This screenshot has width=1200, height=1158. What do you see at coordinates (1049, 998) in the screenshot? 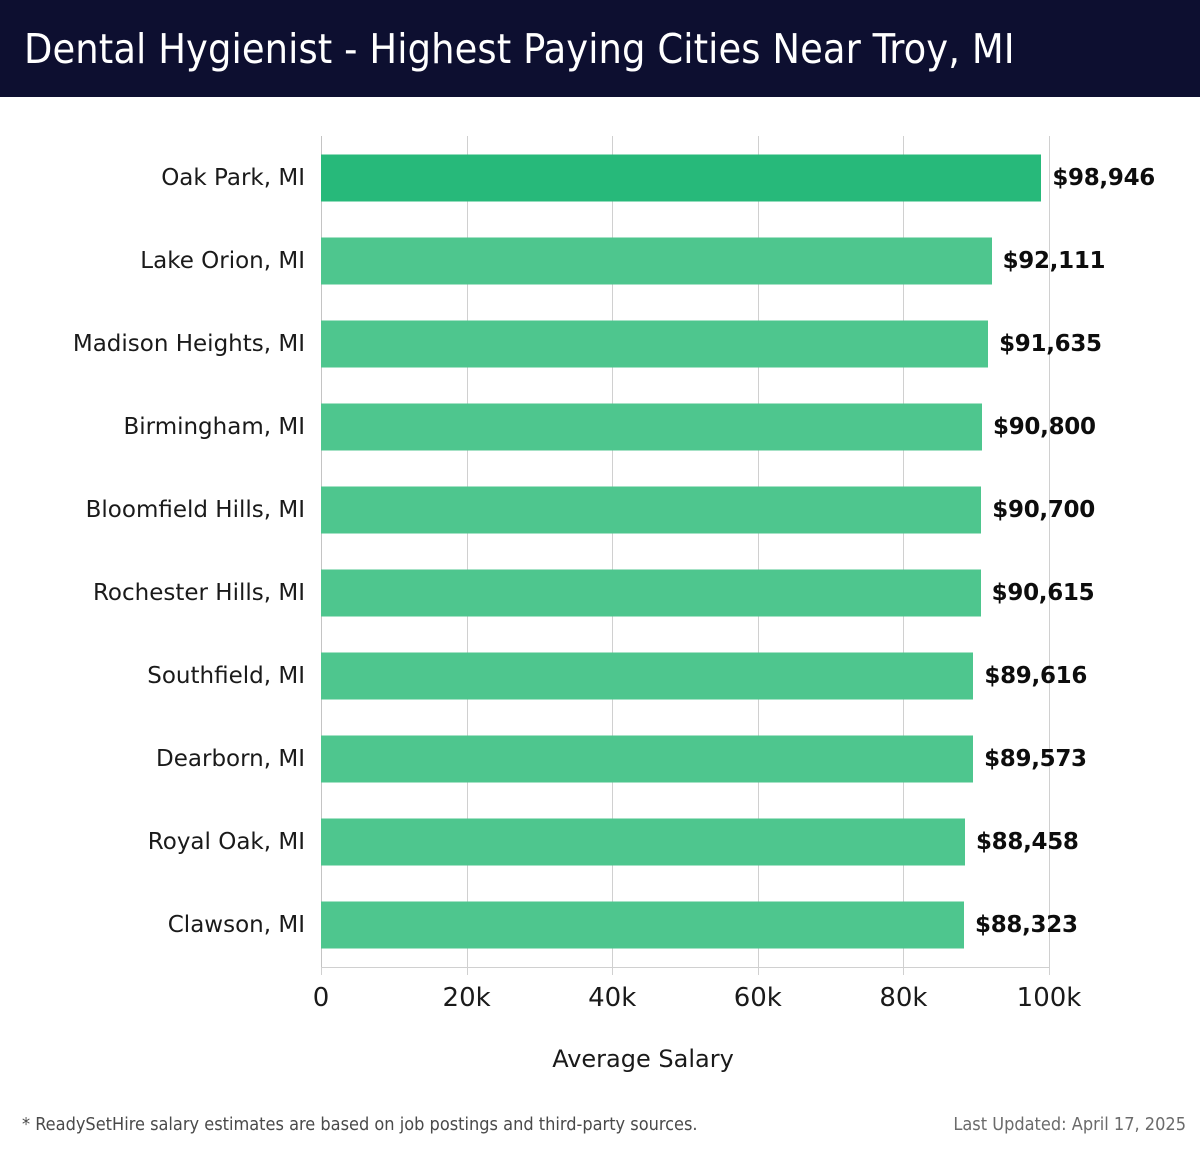
I see `x-tick-label: 100k` at bounding box center [1049, 998].